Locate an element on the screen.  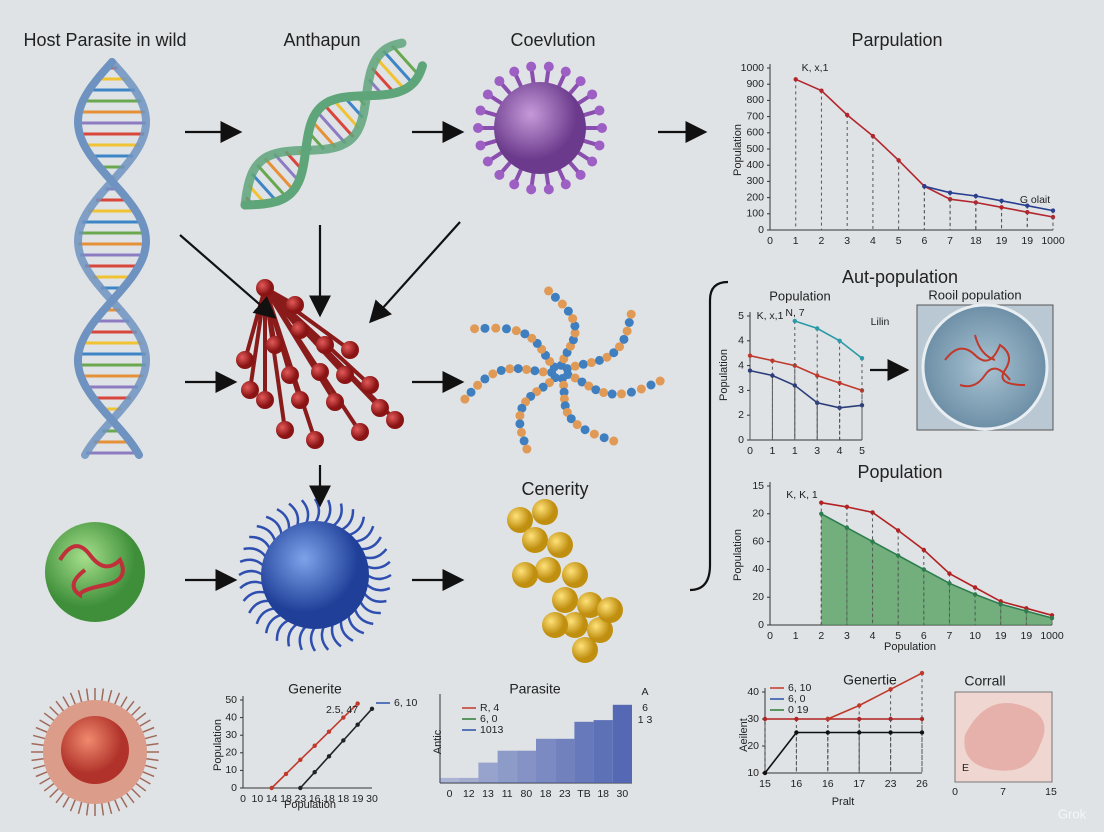
x-tick-label: 1 is located at coordinates (796, 636).